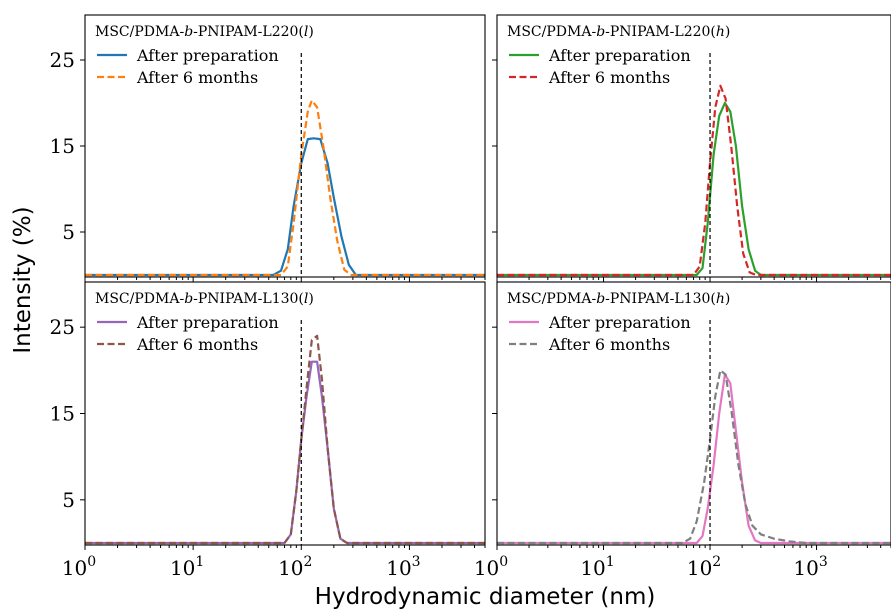 This screenshot has height=612, width=891. I want to click on x-axis-title: Hydrodynamic diameter (nm), so click(485, 597).